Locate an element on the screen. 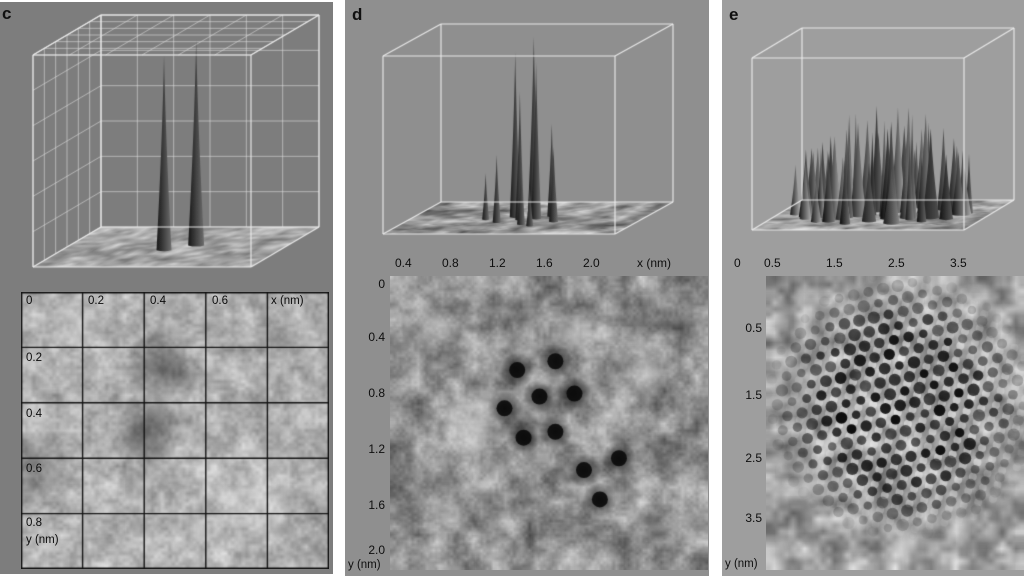 The width and height of the screenshot is (1024, 576). panel-e-y-tick-2: 2.5 is located at coordinates (753, 458).